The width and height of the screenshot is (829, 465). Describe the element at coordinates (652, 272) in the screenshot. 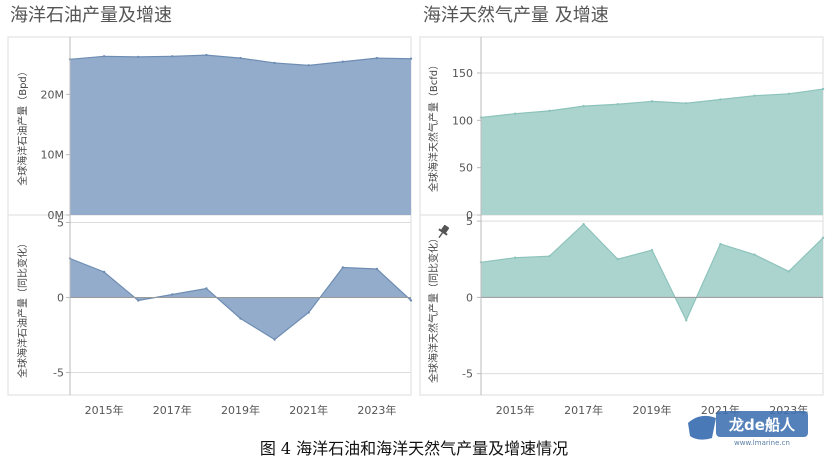

I see `gas-growth-area` at that location.